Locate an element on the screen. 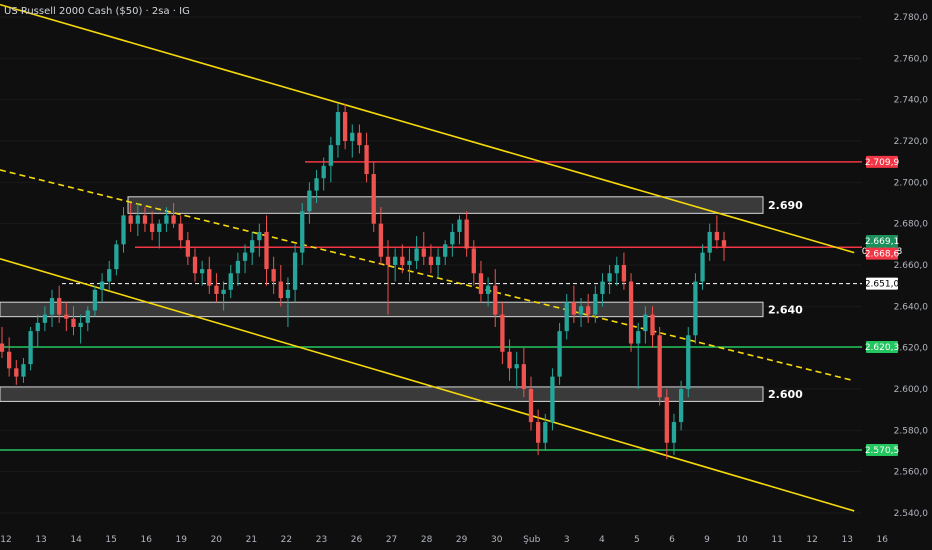  y-tick-label: 2.780,0 is located at coordinates (911, 18).